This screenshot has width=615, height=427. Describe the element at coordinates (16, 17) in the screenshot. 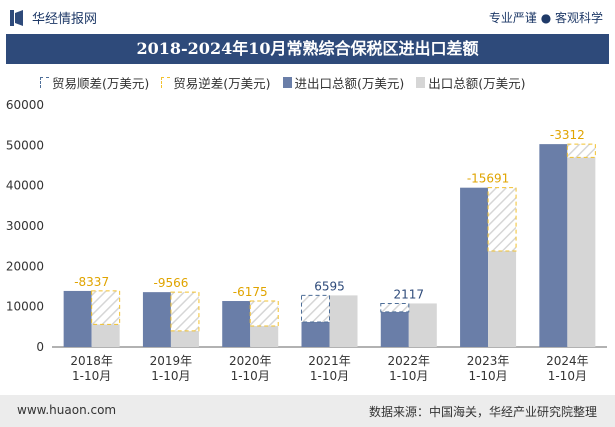

I see `logo-icon` at that location.